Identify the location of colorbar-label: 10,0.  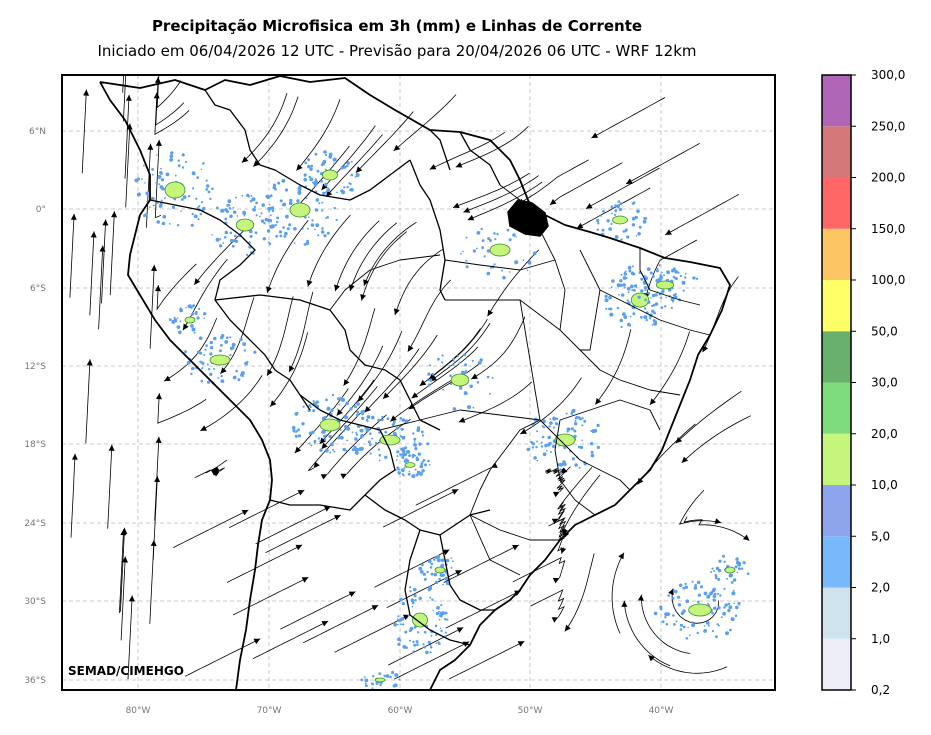
(884, 485).